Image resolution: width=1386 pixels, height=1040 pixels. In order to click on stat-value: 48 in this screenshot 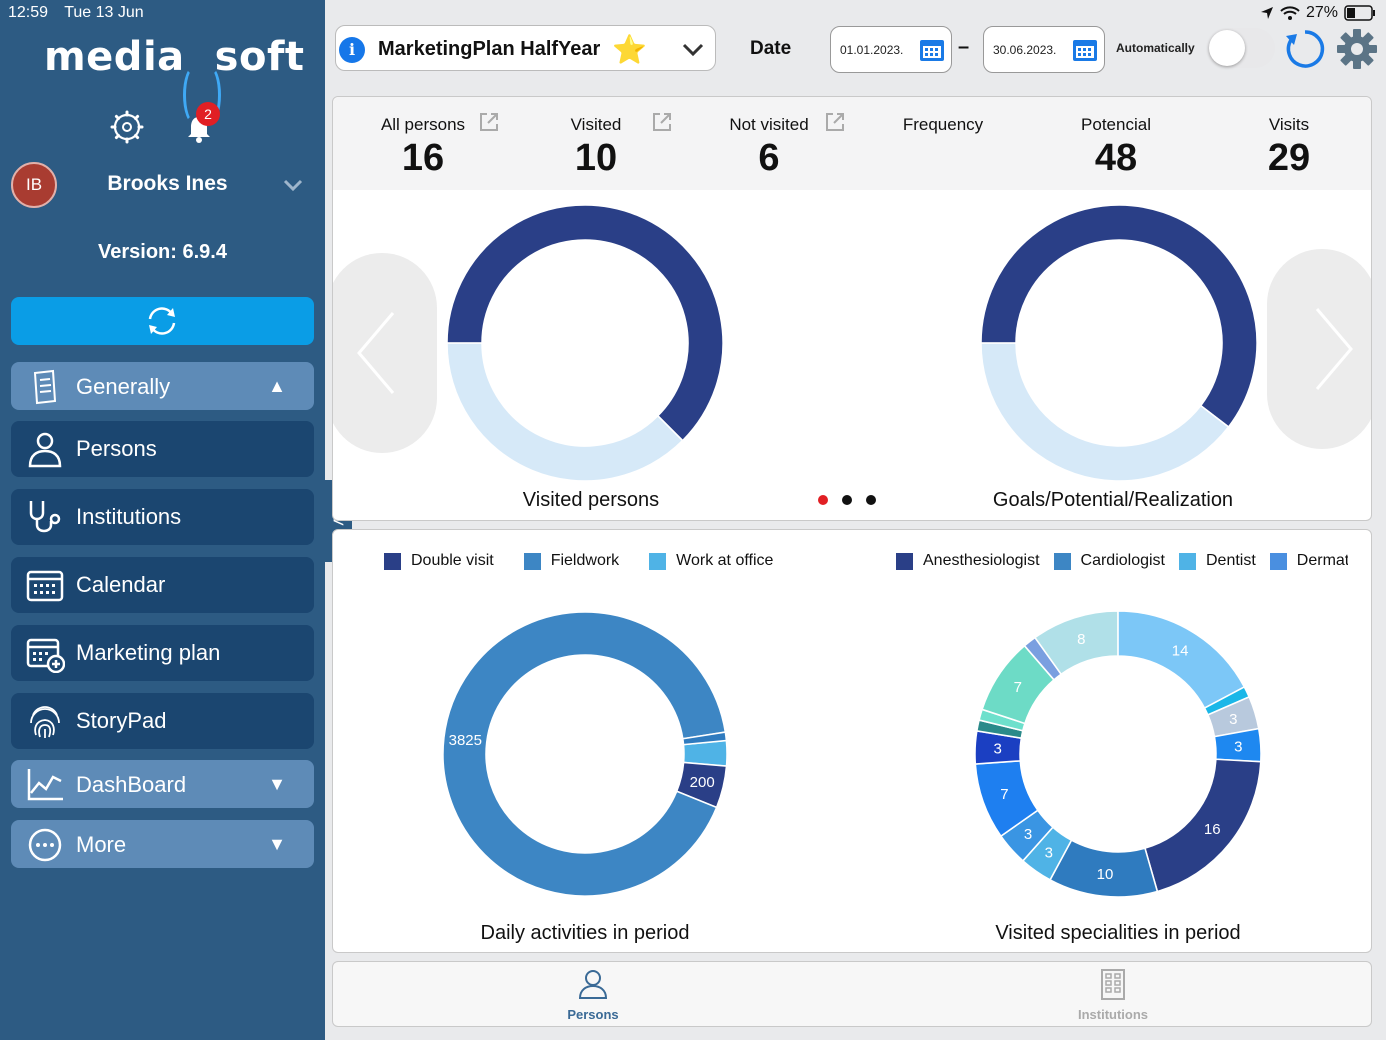, I will do `click(1116, 158)`.